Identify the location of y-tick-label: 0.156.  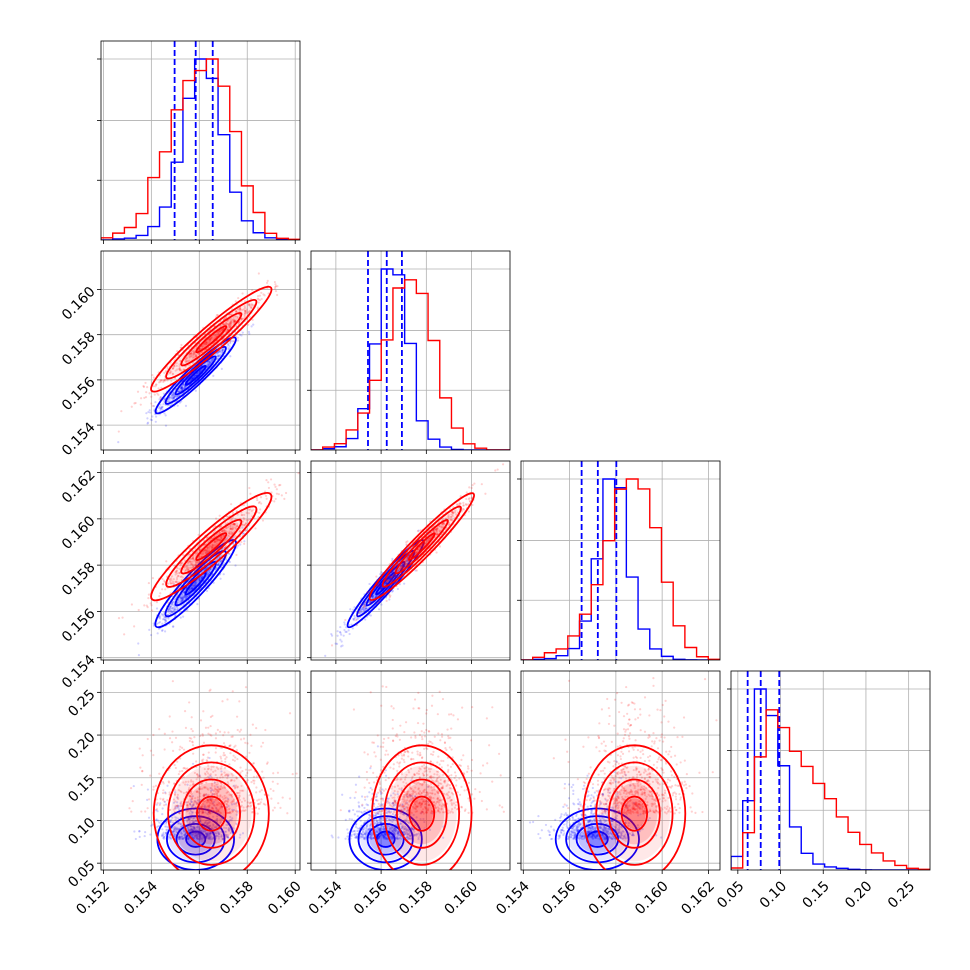
(79, 626).